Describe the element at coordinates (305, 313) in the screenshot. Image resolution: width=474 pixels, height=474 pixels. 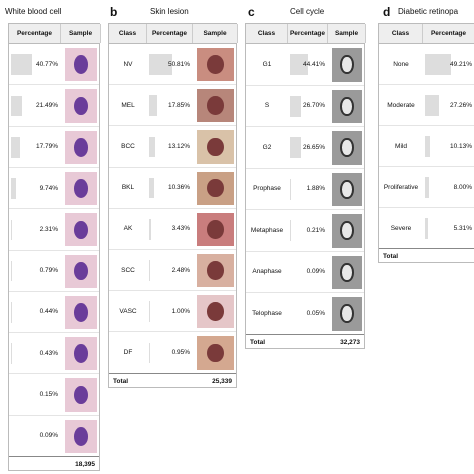
I see `table-row: Telophase 0.05%` at that location.